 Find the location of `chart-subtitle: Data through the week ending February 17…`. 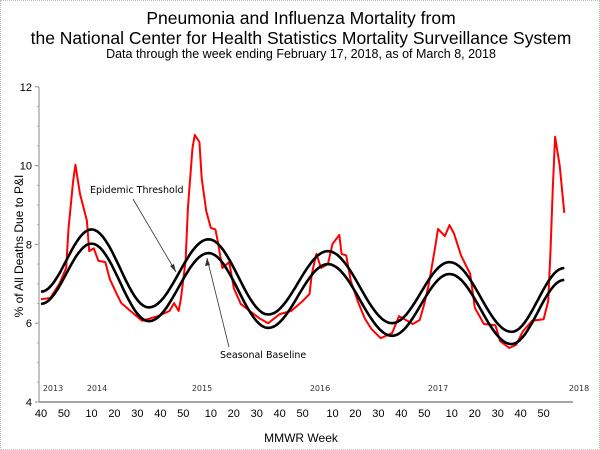

chart-subtitle: Data through the week ending February 17… is located at coordinates (301, 54).